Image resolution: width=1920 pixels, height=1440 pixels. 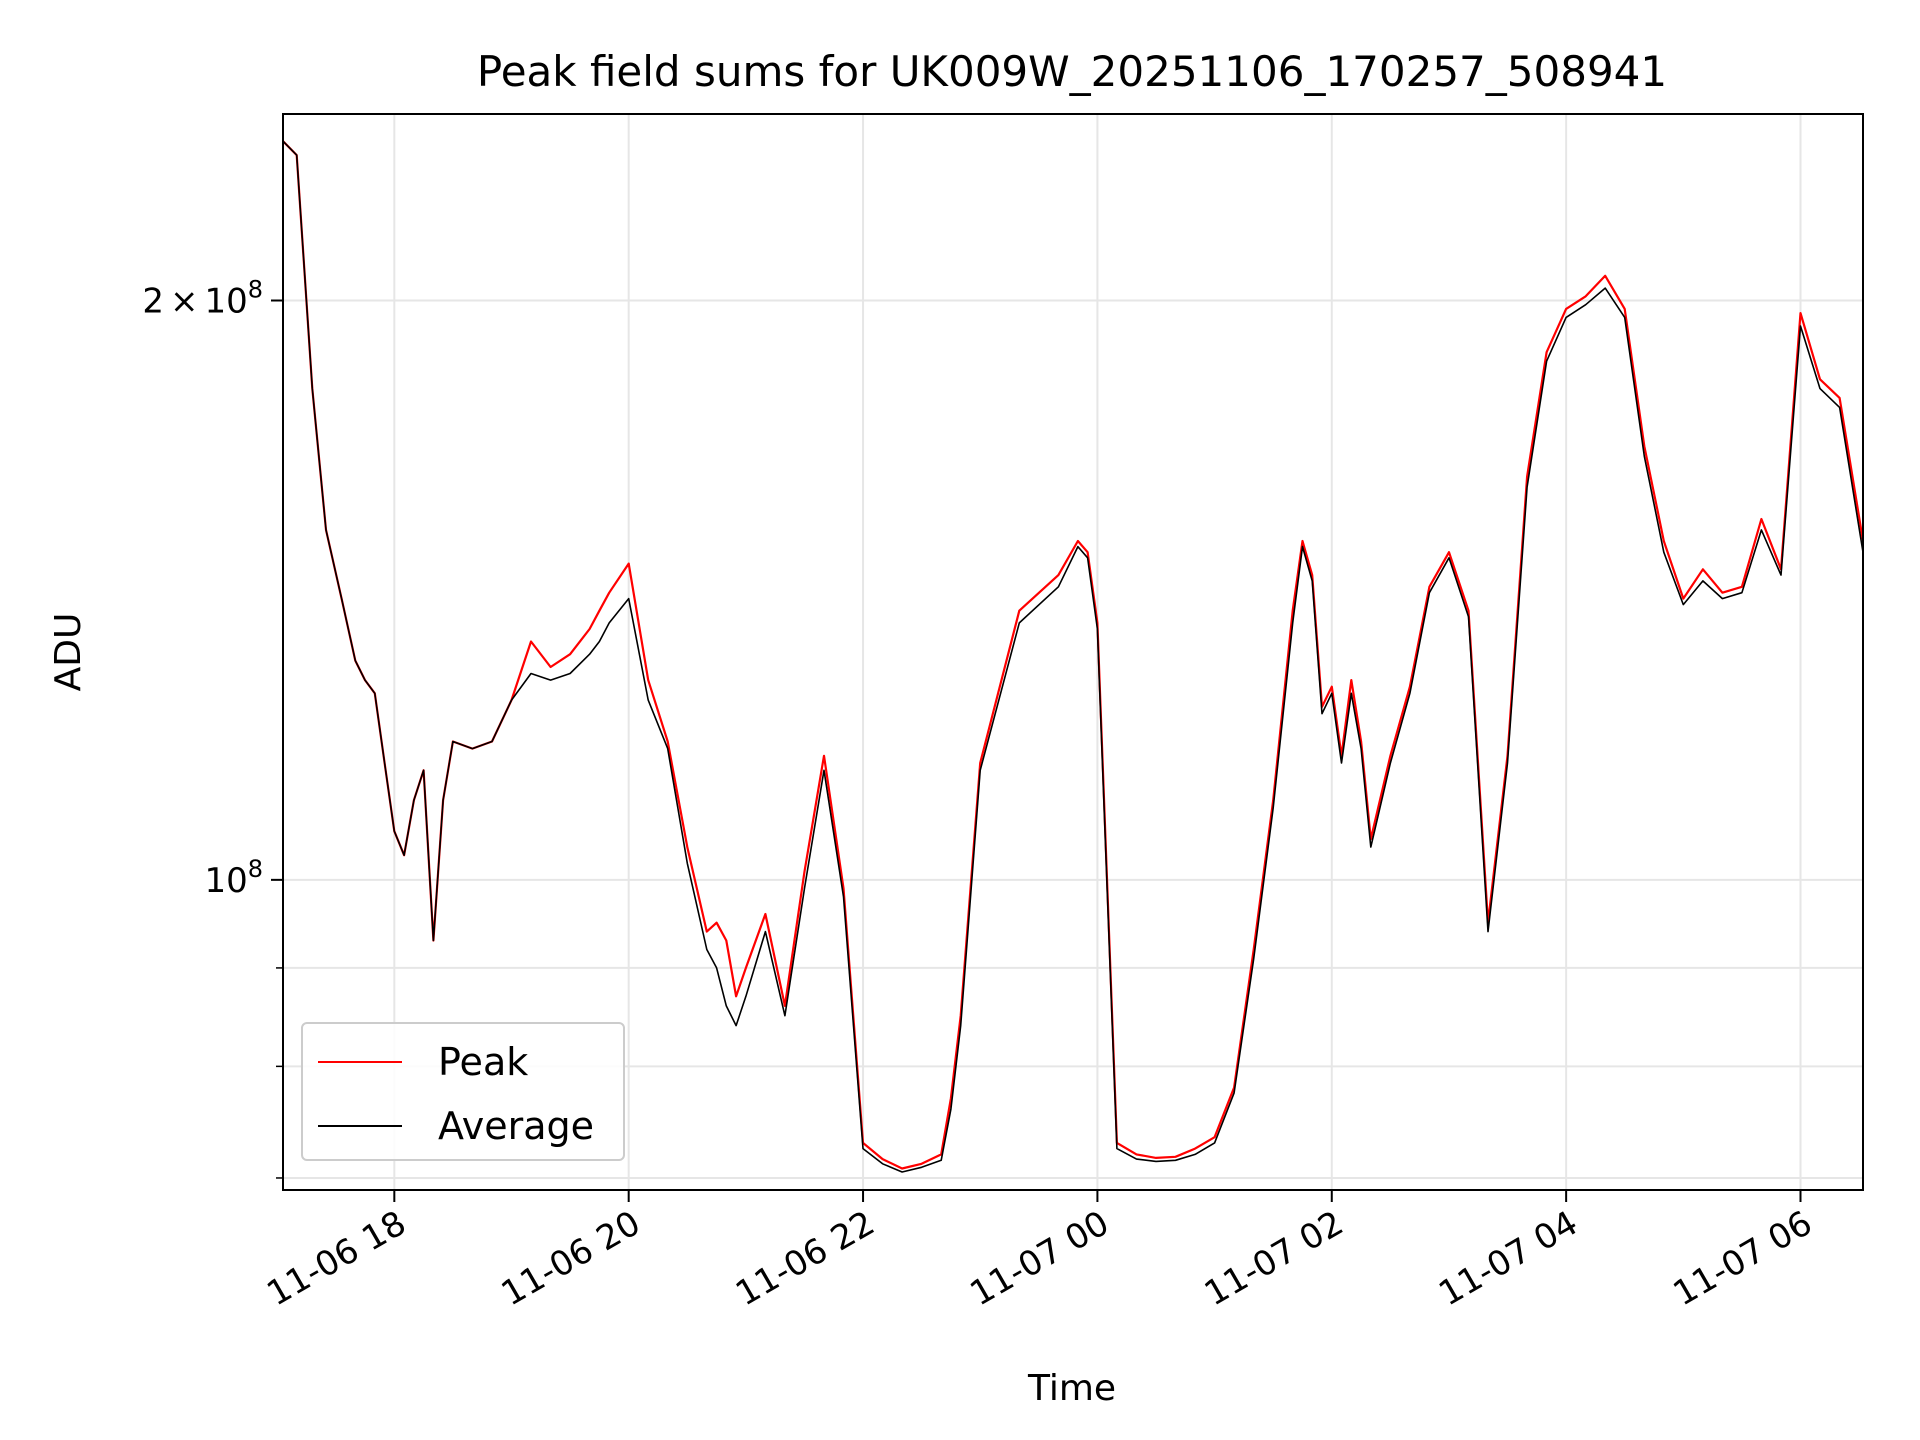 I want to click on legend-label-average: Average, so click(x=516, y=1126).